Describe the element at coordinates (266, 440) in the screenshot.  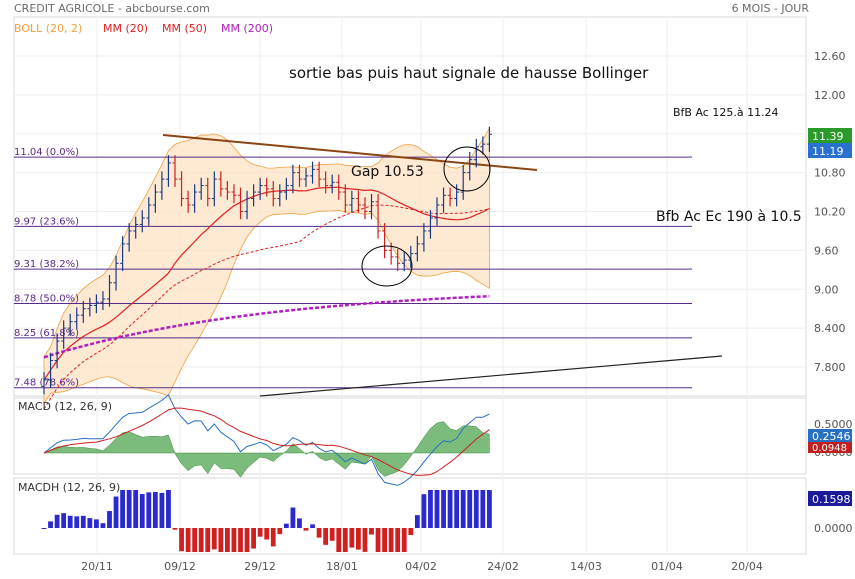
I see `macd-line` at that location.